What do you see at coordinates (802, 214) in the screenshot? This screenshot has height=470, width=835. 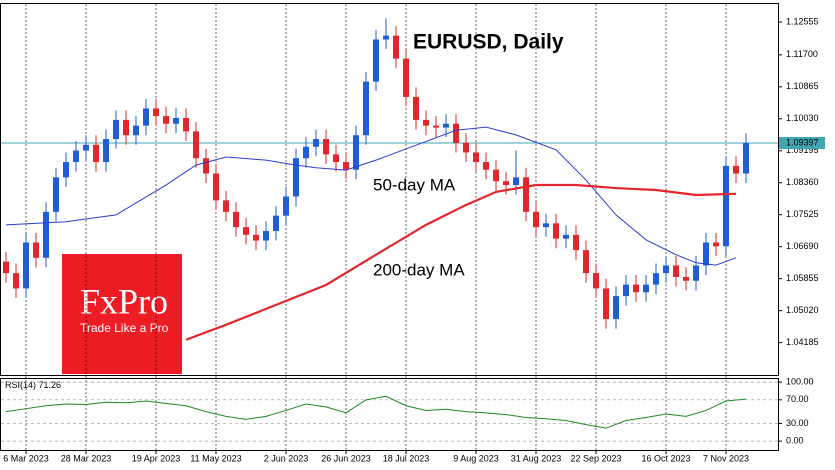 I see `y-tick-label: 1.07525` at bounding box center [802, 214].